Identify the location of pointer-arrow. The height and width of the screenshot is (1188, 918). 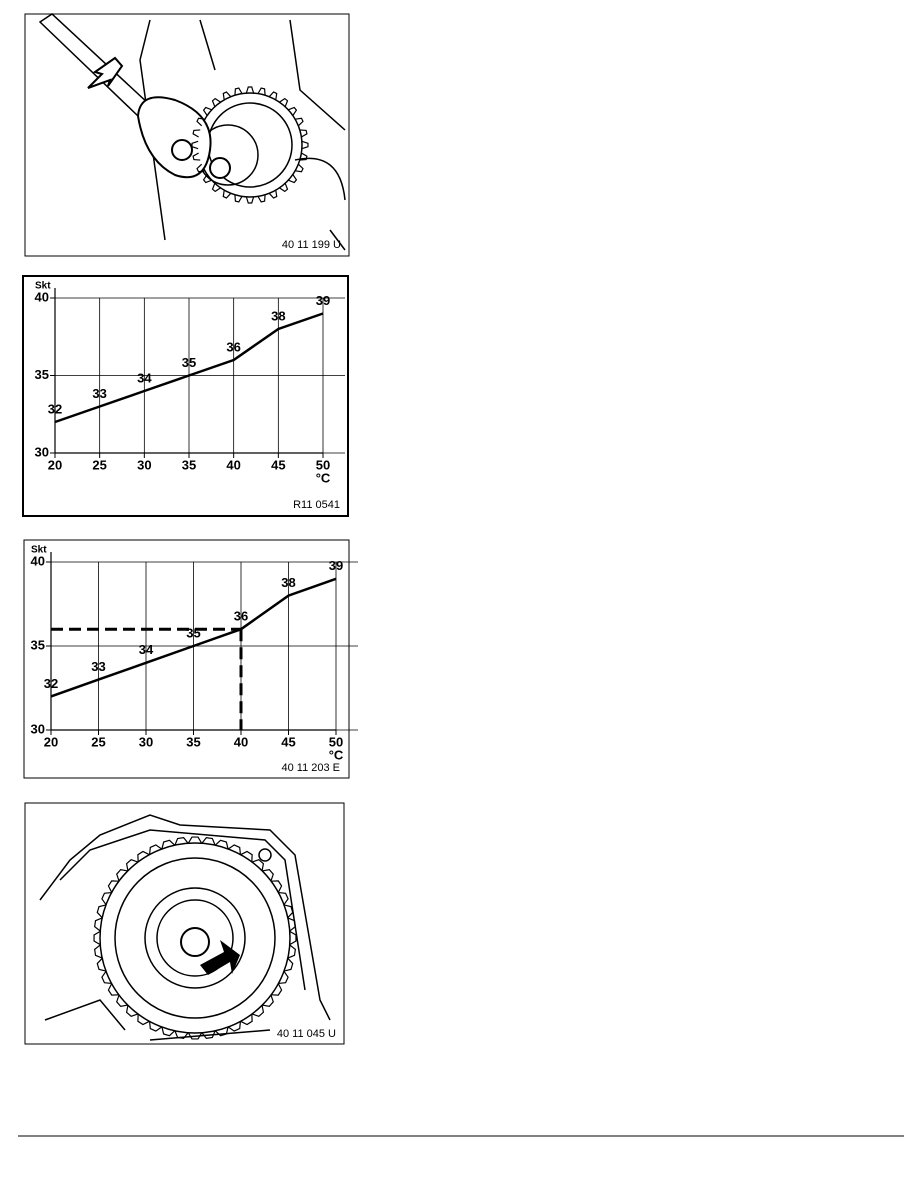
(220, 957).